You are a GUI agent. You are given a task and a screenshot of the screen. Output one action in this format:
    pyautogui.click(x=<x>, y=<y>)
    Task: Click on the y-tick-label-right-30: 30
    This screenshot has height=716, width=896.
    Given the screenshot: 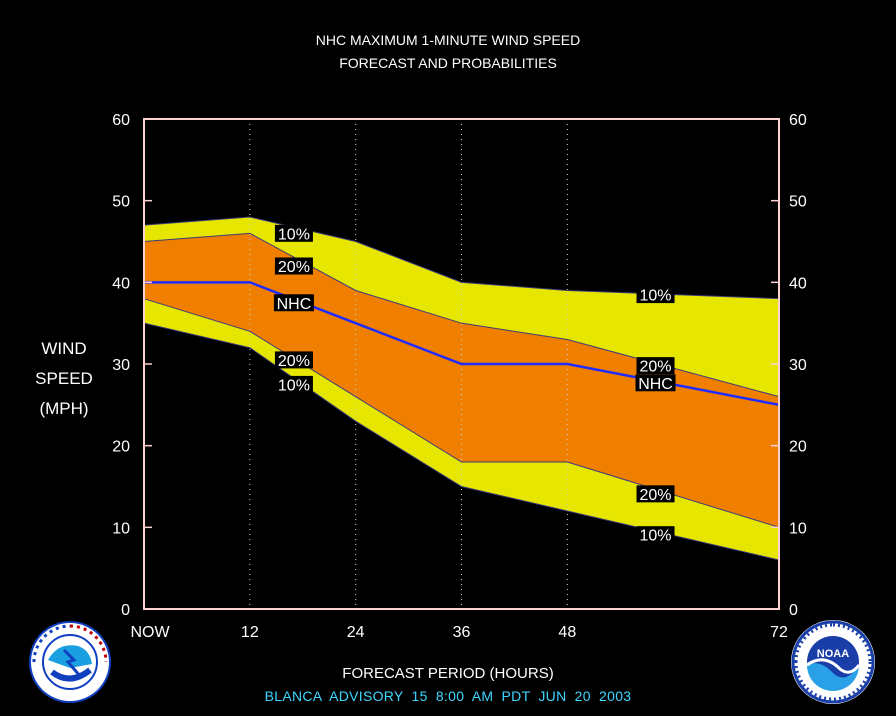 What is the action you would take?
    pyautogui.click(x=798, y=365)
    